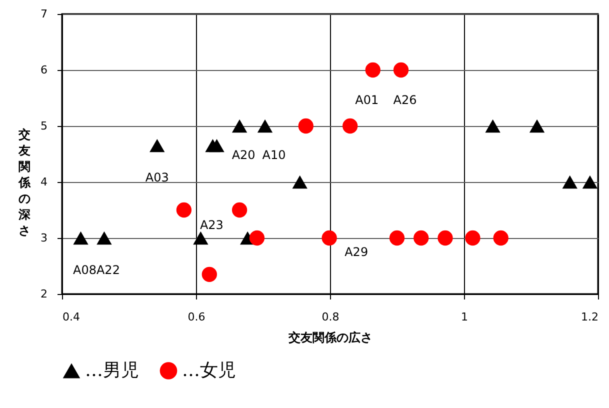 Image resolution: width=609 pixels, height=408 pixels. What do you see at coordinates (197, 317) in the screenshot?
I see `x-tick-label: 0.6` at bounding box center [197, 317].